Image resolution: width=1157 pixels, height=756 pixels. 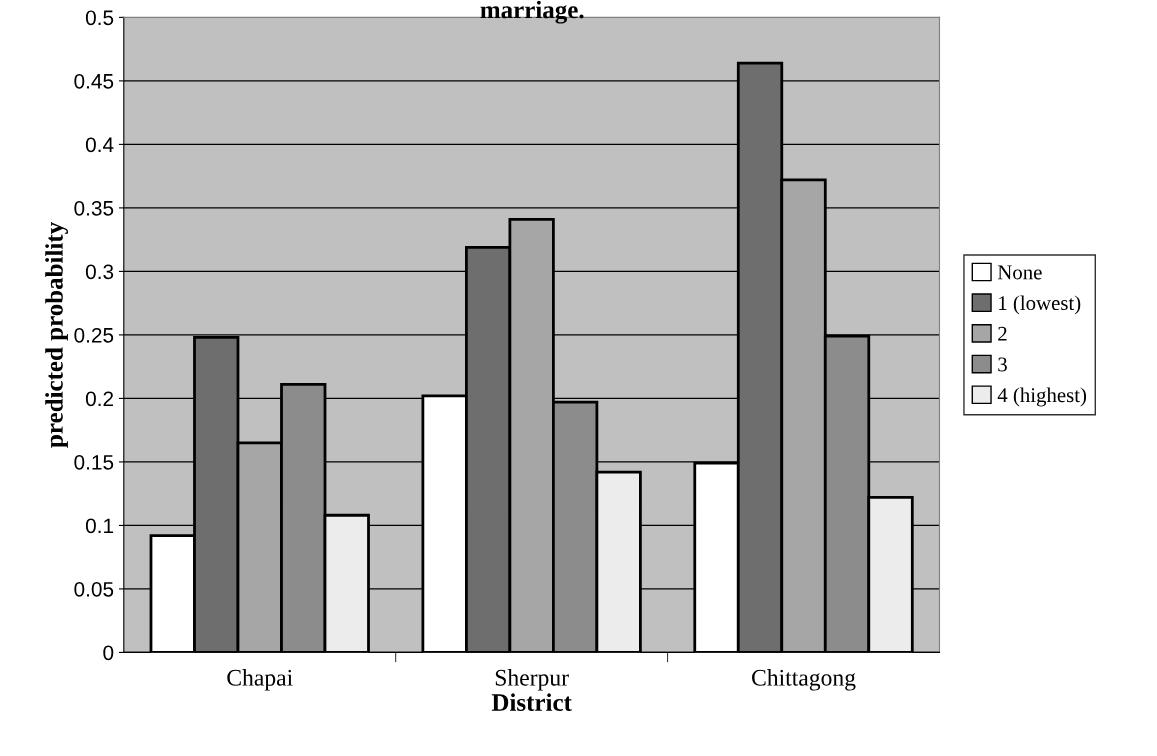 I want to click on y-tick-label: 0.3, so click(x=99, y=272).